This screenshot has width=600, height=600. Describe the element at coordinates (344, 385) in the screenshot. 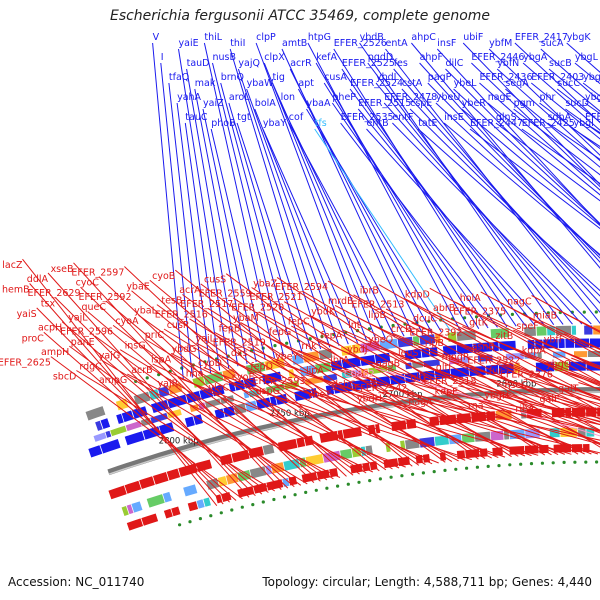

I see `gene-label: dsbG` at that location.